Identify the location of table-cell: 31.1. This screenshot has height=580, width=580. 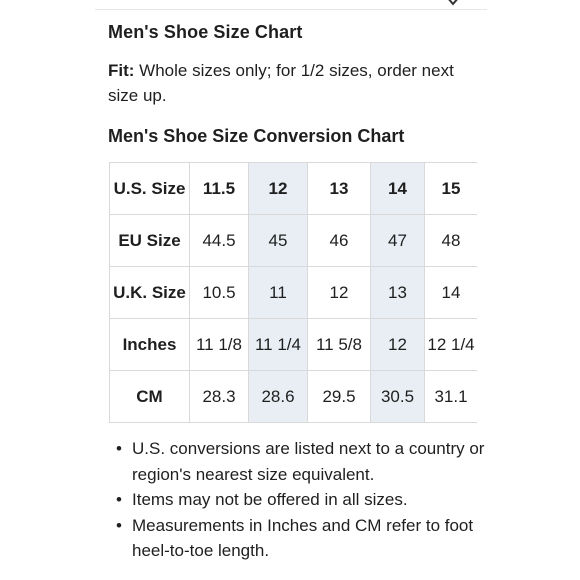
(450, 396).